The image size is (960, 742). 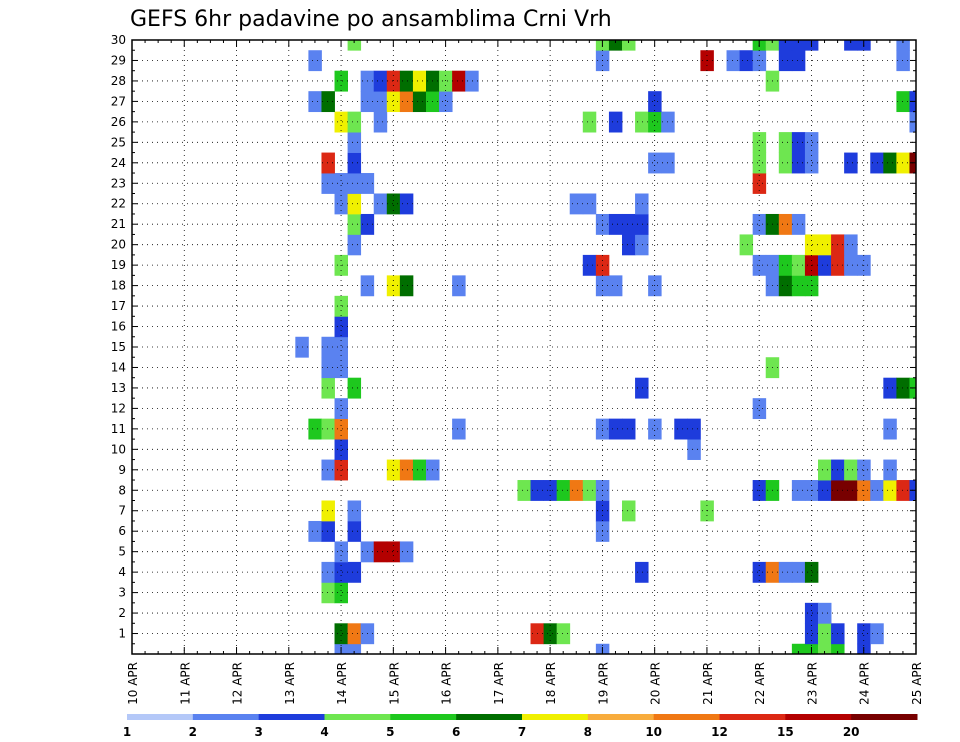 I want to click on y-tick-label: 4, so click(x=122, y=572).